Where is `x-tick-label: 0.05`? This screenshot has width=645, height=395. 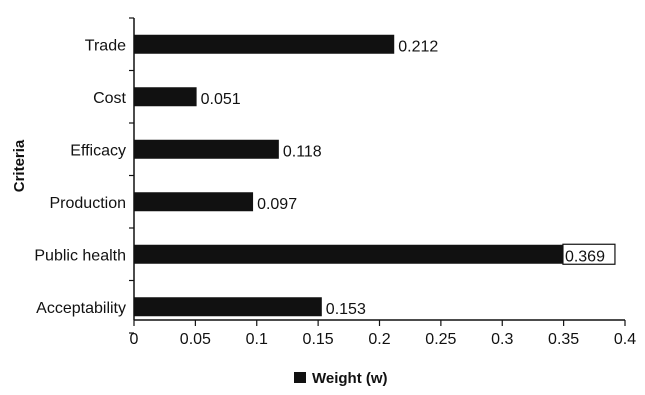 x-tick-label: 0.05 is located at coordinates (195, 339).